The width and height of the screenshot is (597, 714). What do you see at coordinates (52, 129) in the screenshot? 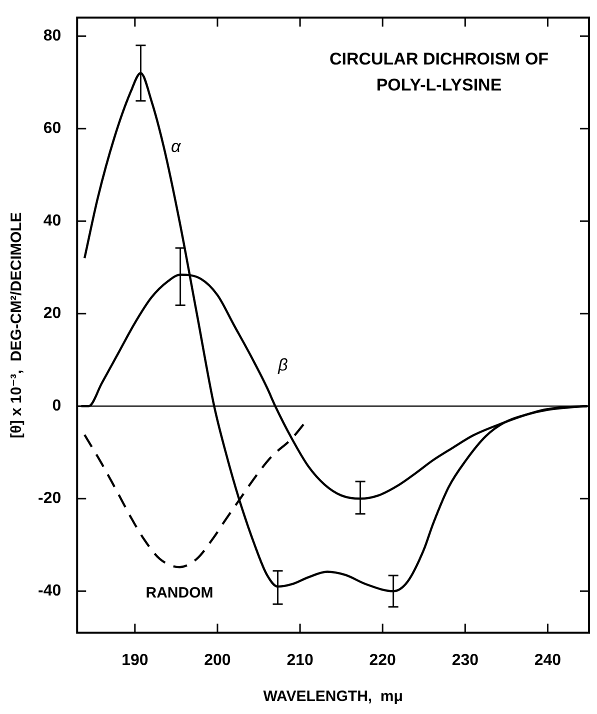
I see `y-tick-label: 60` at bounding box center [52, 129].